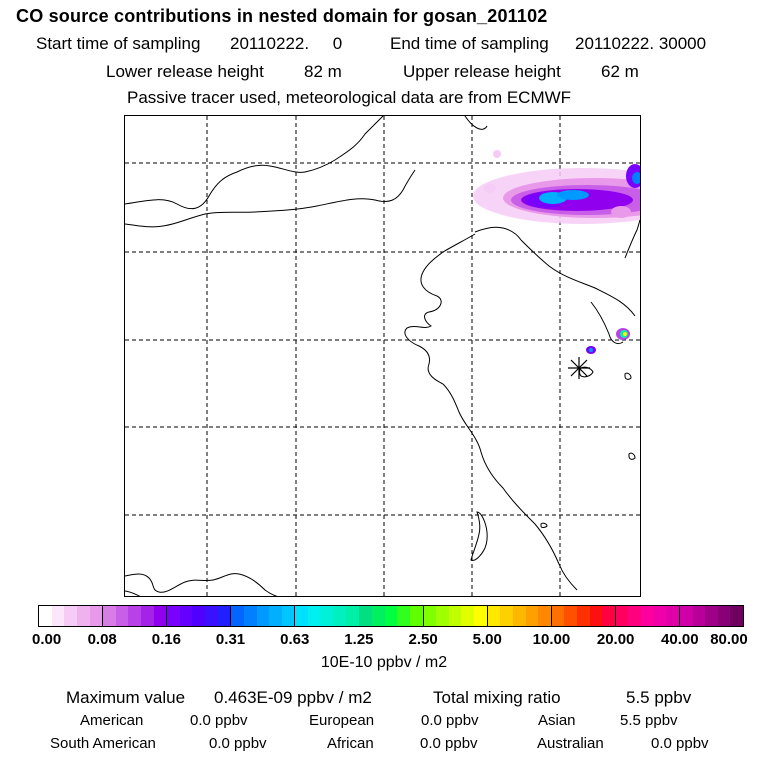  Describe the element at coordinates (551, 639) in the screenshot. I see `color-scale-tick-label: 10.00` at that location.